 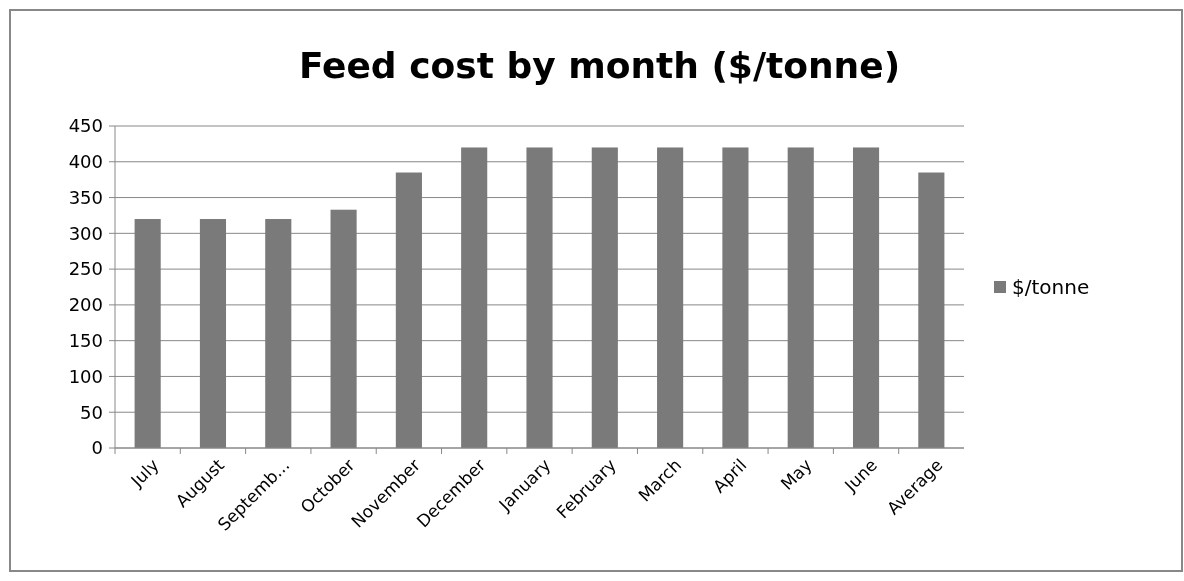 I want to click on y-tick-label: 300, so click(x=85, y=233).